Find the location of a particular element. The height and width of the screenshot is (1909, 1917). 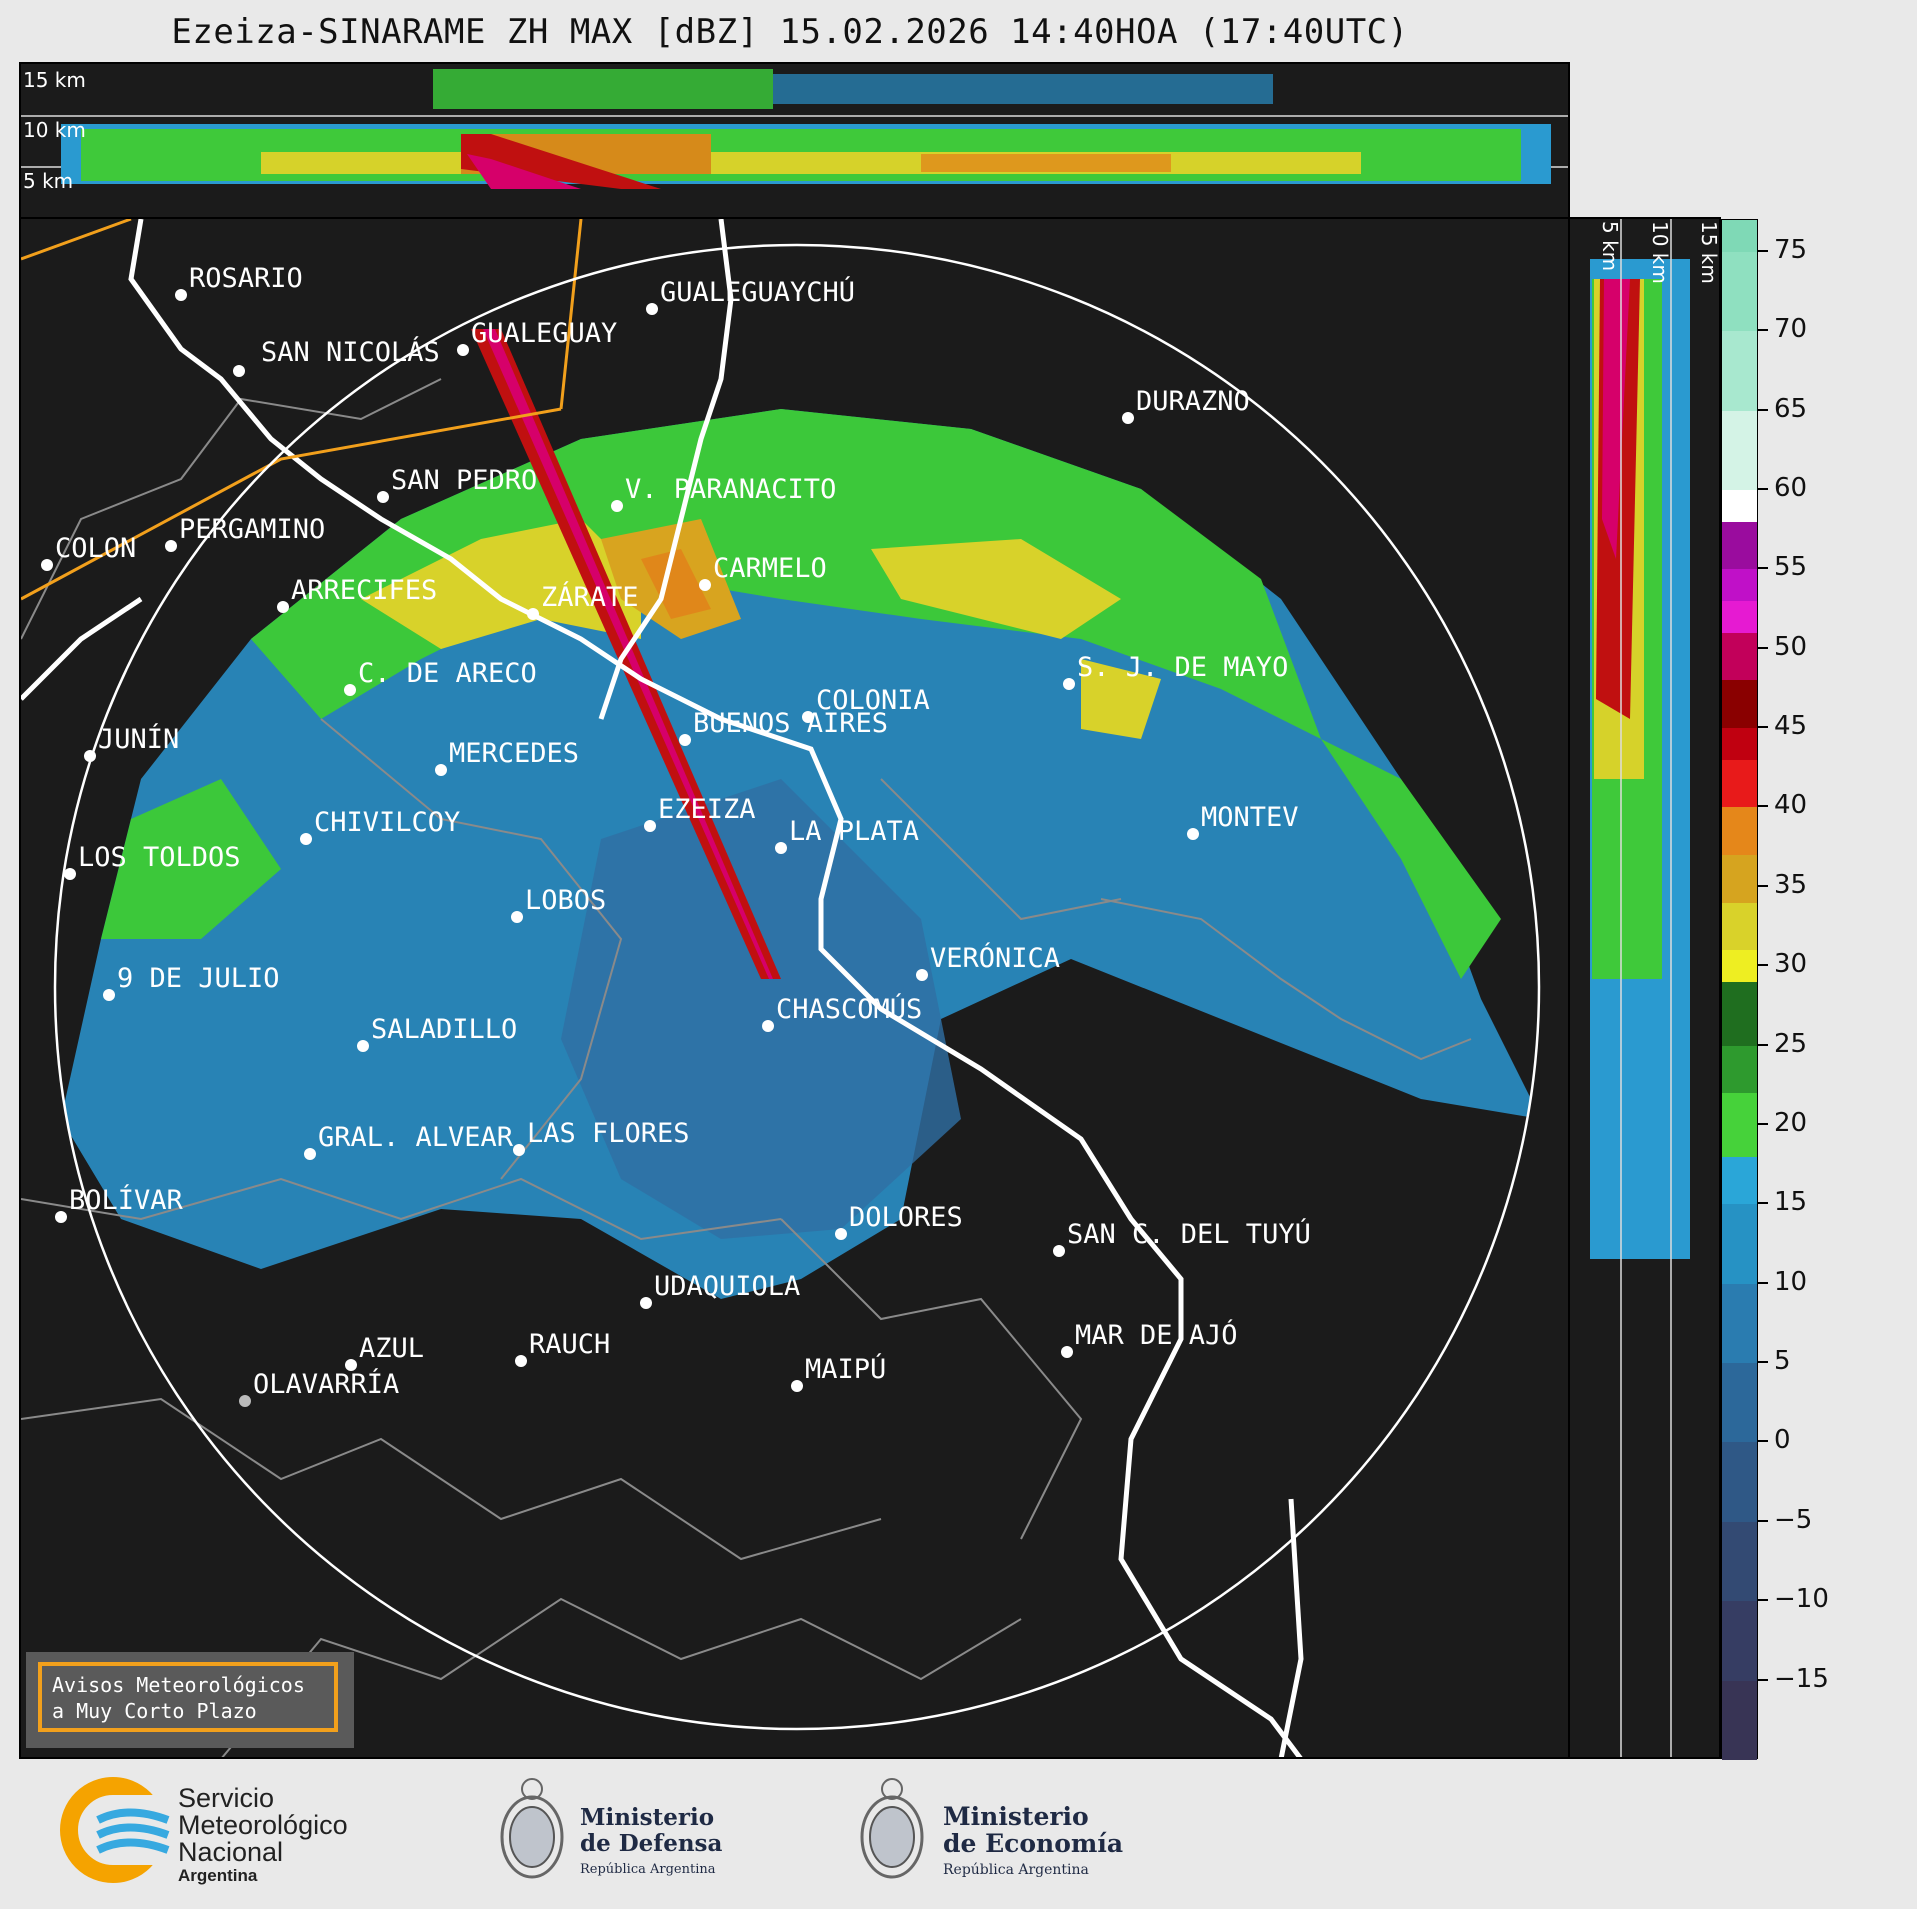

city-label: DOLORES is located at coordinates (906, 1217).